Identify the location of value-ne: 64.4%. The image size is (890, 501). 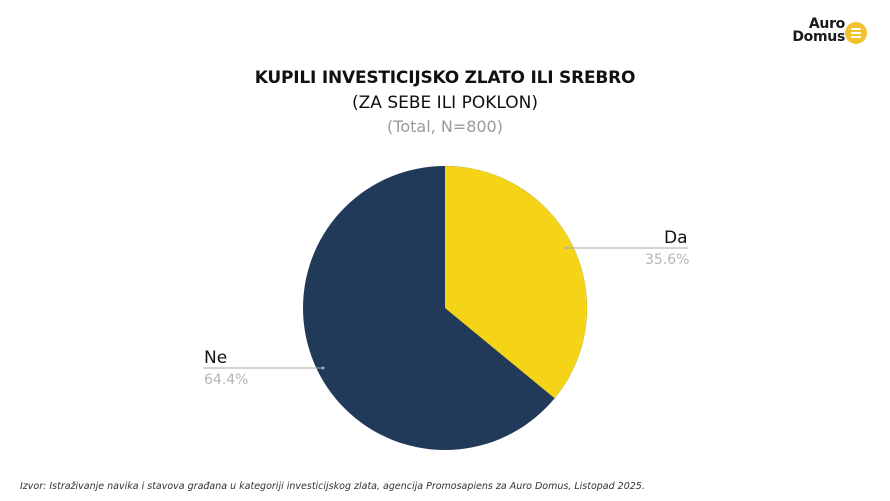
(226, 380).